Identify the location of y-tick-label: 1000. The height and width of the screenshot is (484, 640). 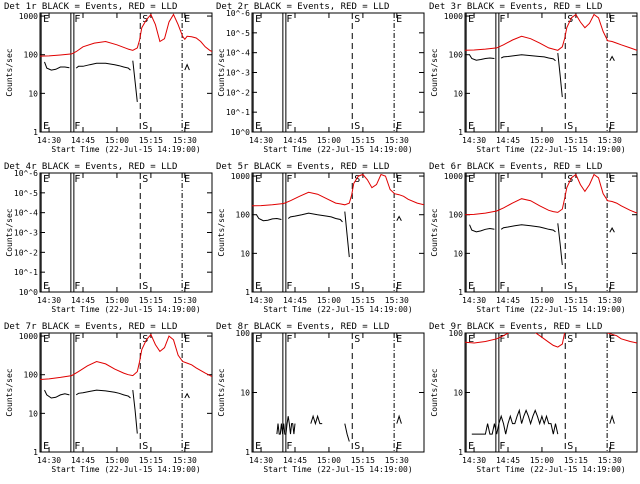
(453, 16).